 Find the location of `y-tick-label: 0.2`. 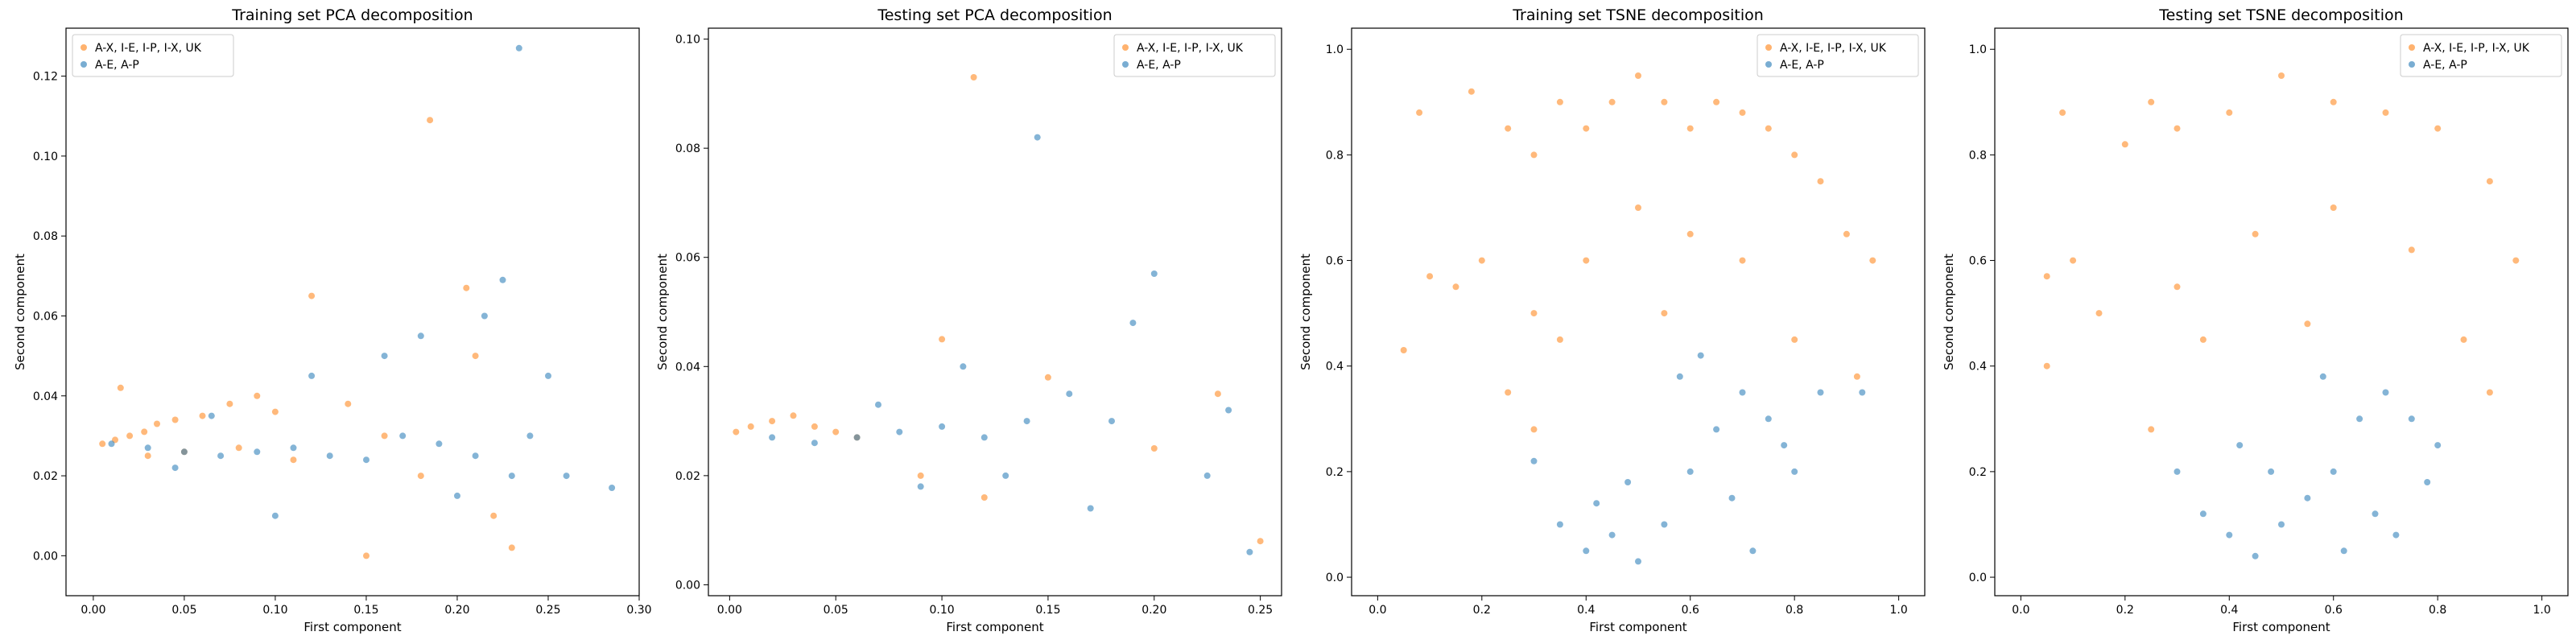

y-tick-label: 0.2 is located at coordinates (1335, 472).